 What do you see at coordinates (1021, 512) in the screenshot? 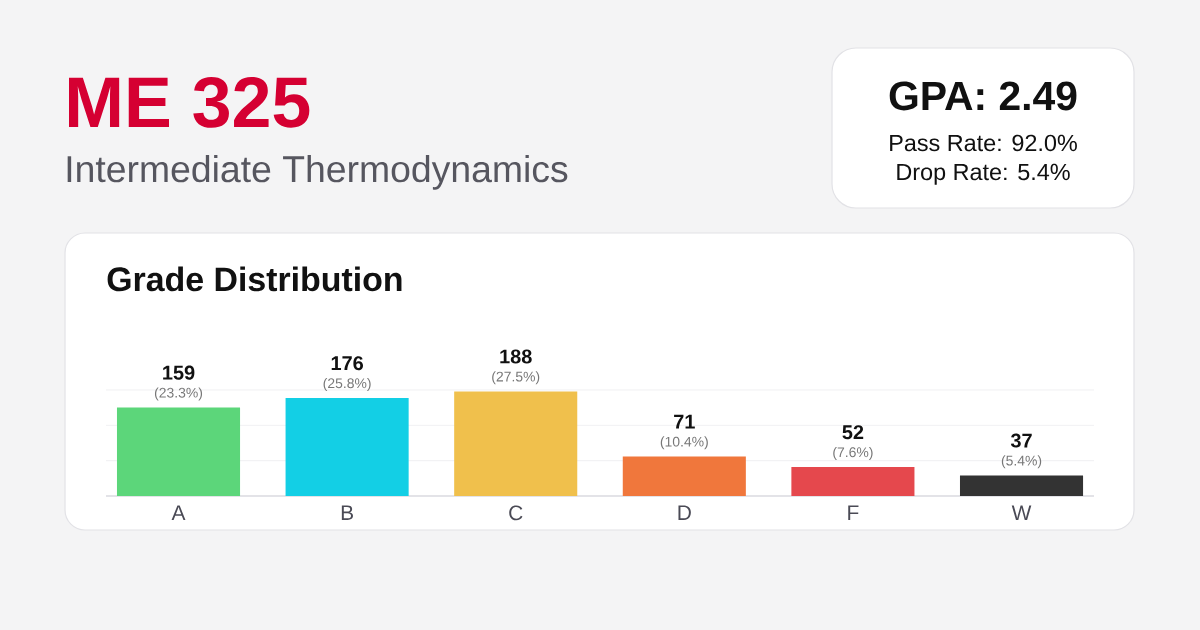
I see `x-tick-label: W` at bounding box center [1021, 512].